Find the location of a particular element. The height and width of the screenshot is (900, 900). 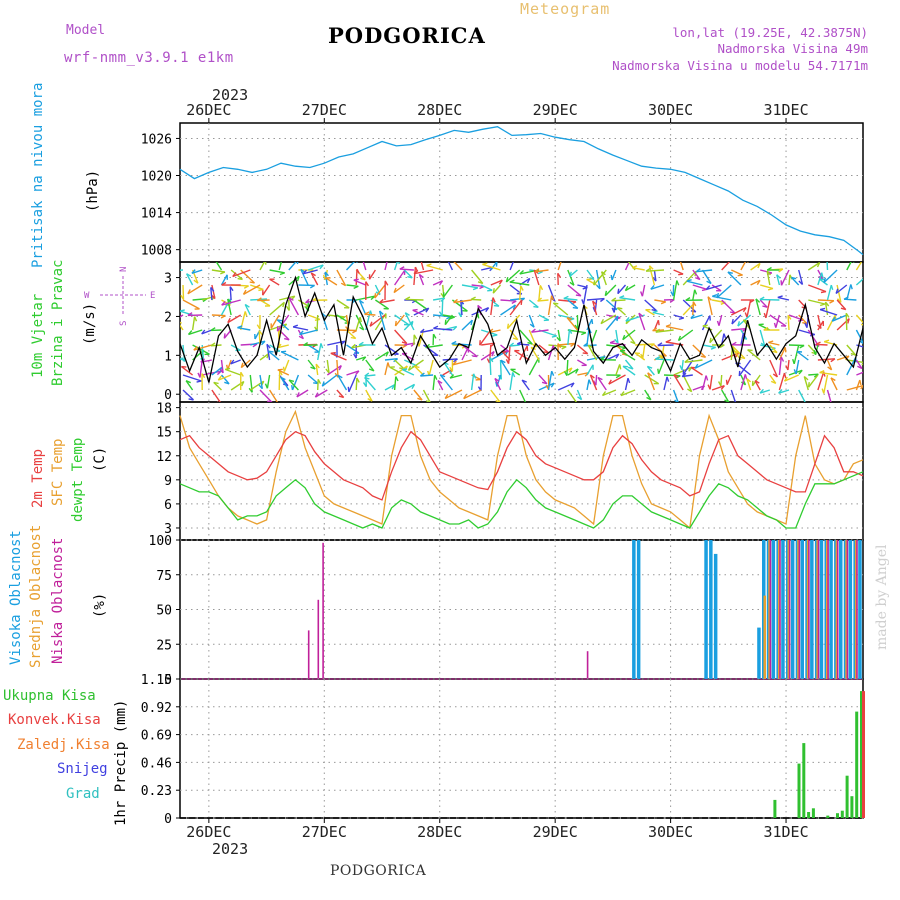

y-tick-label: 1 is located at coordinates (168, 356).